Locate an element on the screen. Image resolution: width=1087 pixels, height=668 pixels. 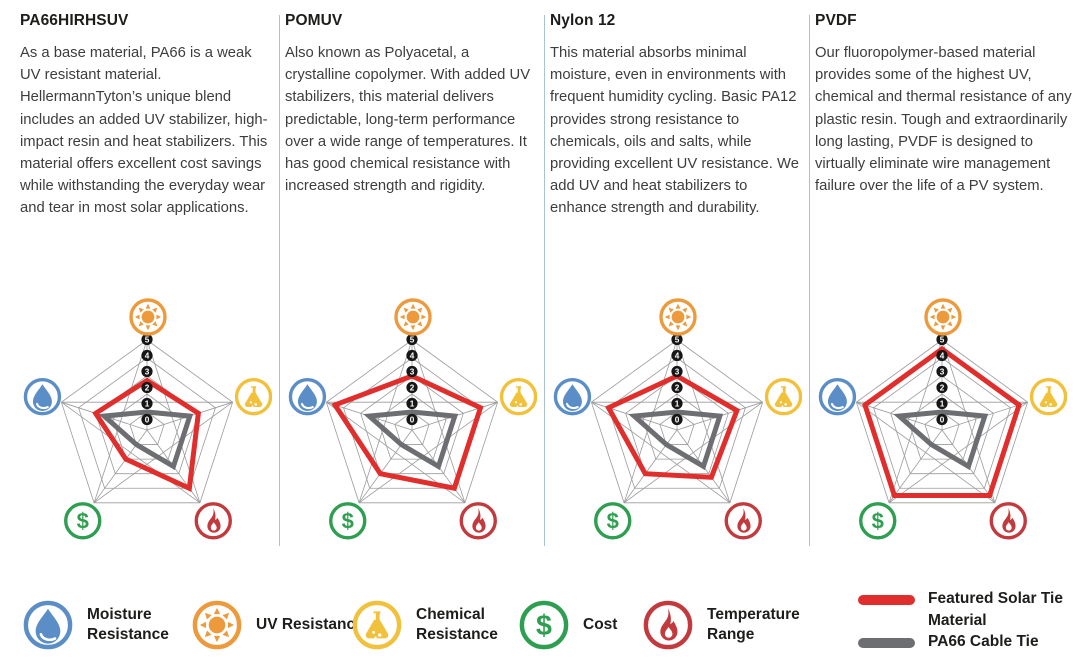
material-title: PVDF is located at coordinates (836, 20).